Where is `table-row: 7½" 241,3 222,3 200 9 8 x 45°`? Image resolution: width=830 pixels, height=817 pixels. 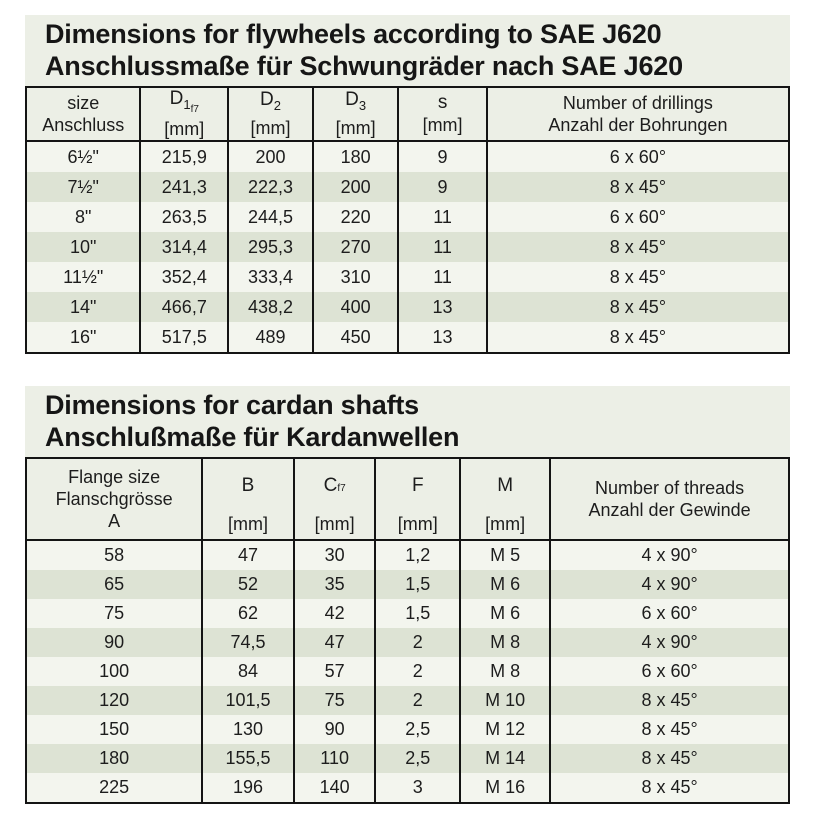 table-row: 7½" 241,3 222,3 200 9 8 x 45° is located at coordinates (407, 187).